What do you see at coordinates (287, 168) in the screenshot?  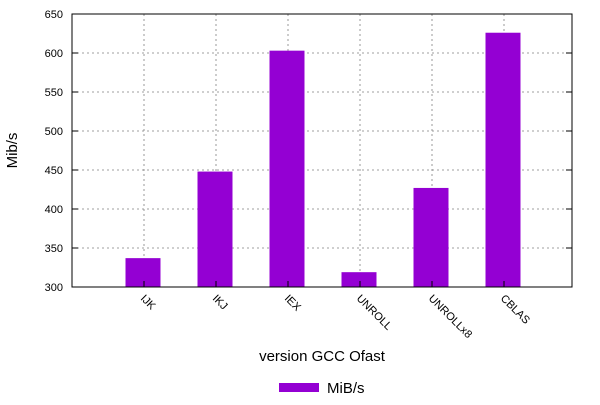 I see `bar-iex` at bounding box center [287, 168].